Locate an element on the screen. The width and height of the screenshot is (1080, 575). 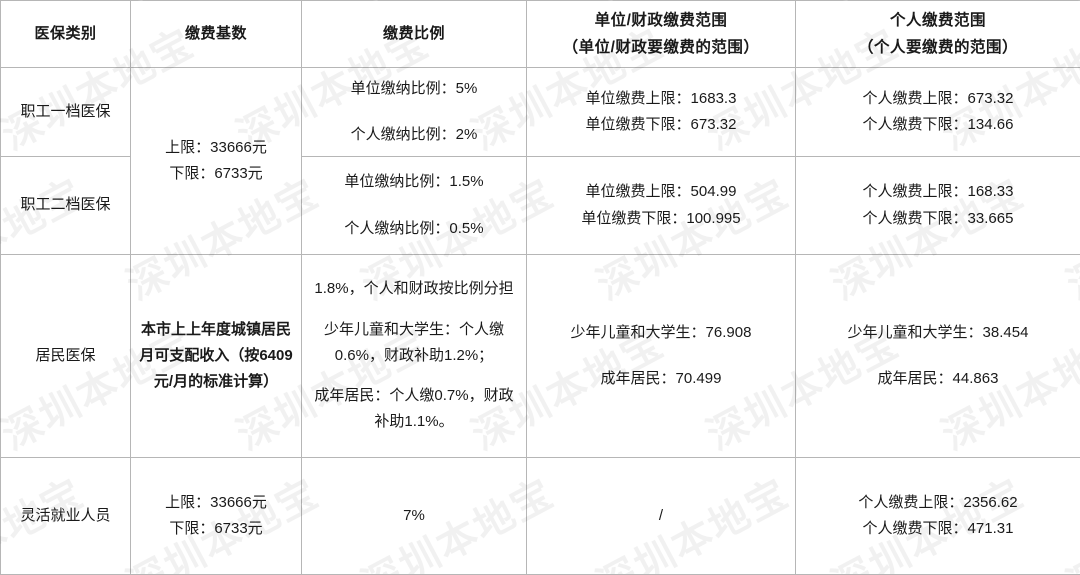
column-header-category-line-1: 医保类别 is located at coordinates (65, 34).